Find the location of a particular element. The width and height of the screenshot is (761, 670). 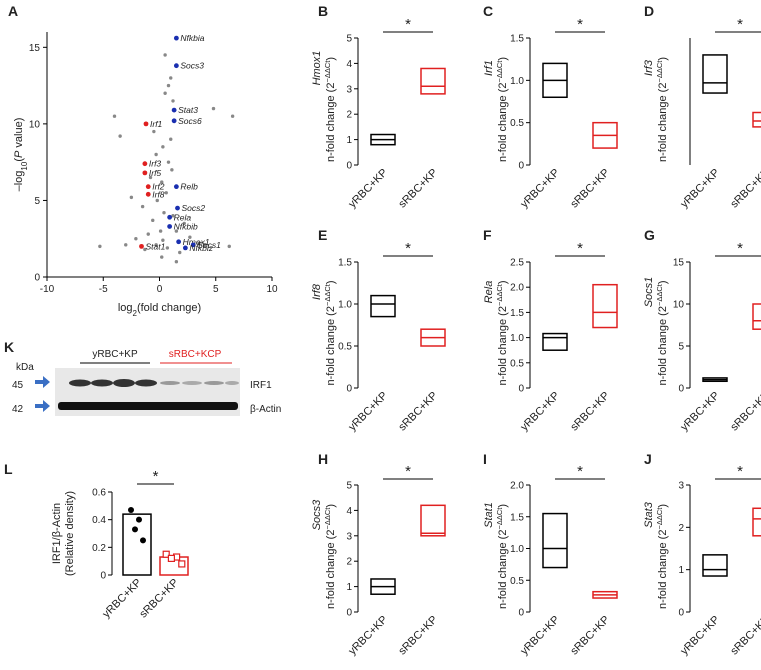

label-part: 2 is located at coordinates (135, 313).